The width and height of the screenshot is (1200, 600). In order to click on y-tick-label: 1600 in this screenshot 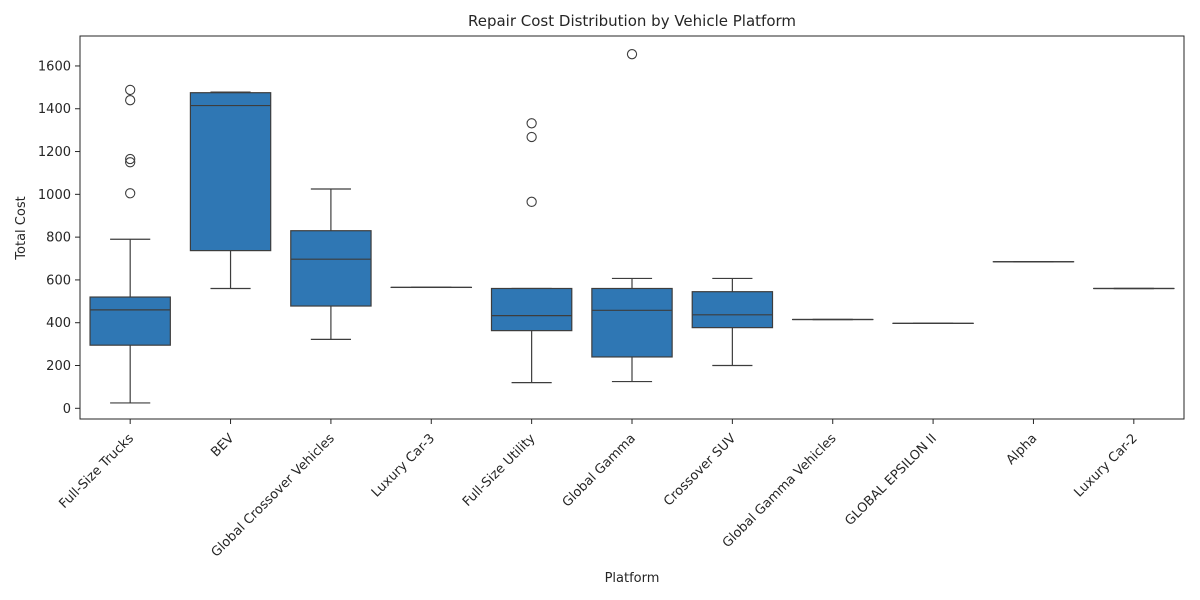, I will do `click(54, 66)`.